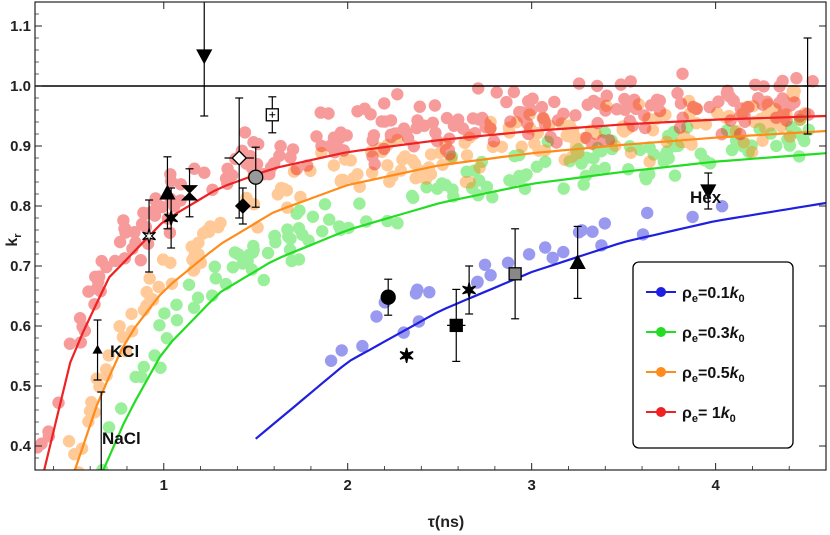 The width and height of the screenshot is (830, 535). What do you see at coordinates (713, 355) in the screenshot?
I see `legend-box` at bounding box center [713, 355].